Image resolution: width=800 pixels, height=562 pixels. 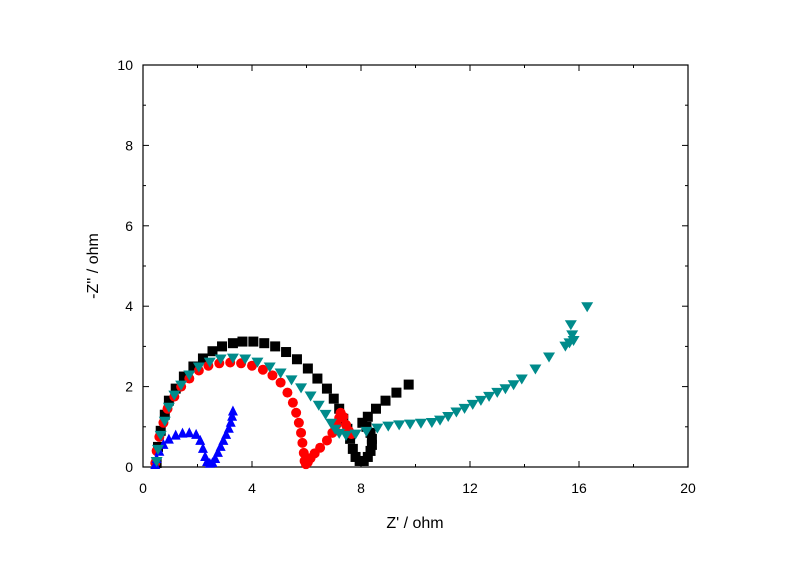 I want to click on x-tick-label: 20, so click(x=688, y=488).